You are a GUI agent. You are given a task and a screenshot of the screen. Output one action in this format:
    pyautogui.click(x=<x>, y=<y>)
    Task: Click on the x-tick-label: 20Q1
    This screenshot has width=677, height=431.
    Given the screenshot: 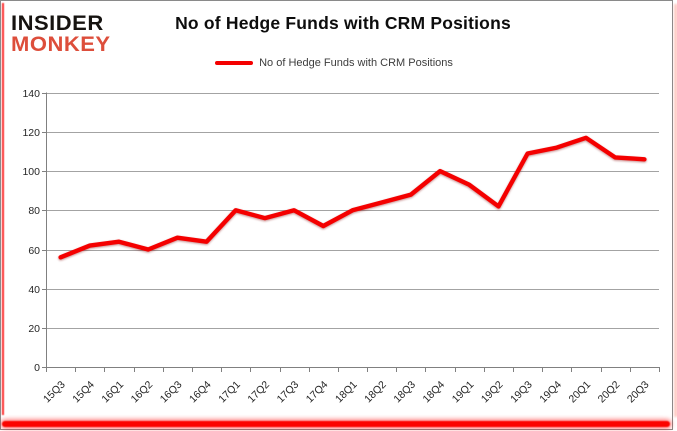 What is the action you would take?
    pyautogui.click(x=579, y=392)
    